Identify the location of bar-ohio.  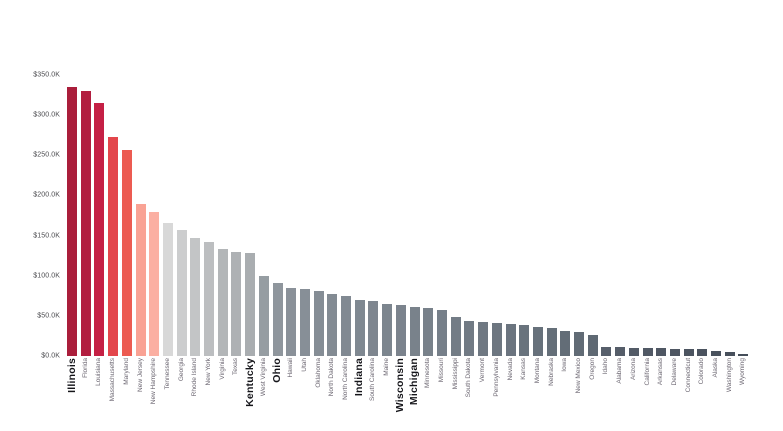
(277, 319).